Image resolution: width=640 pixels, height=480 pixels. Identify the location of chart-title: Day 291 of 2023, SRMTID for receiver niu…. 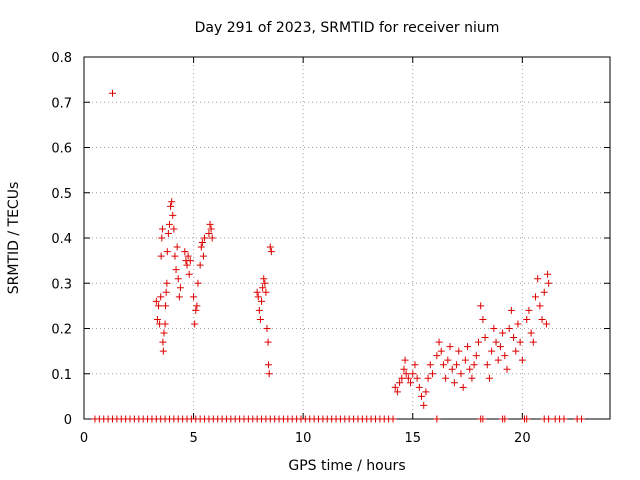
(347, 28).